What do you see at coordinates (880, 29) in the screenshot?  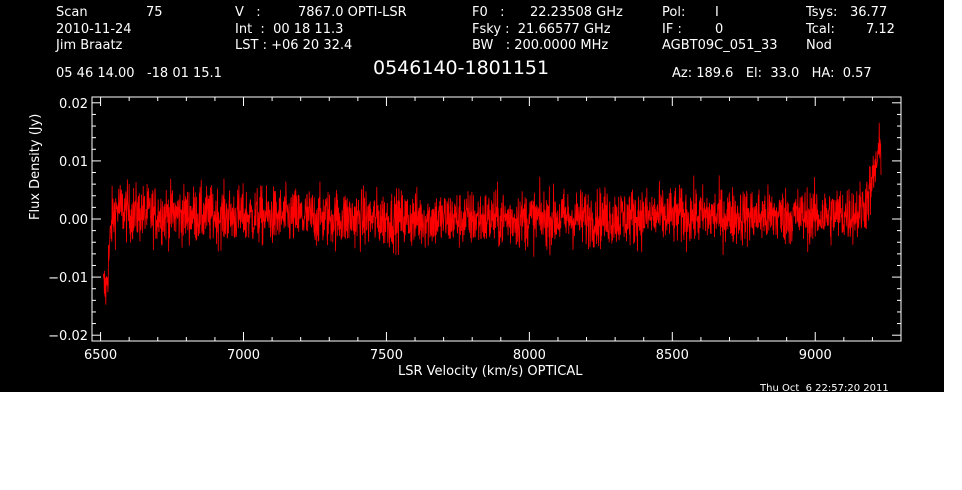 I see `tcal-value: 7.12` at bounding box center [880, 29].